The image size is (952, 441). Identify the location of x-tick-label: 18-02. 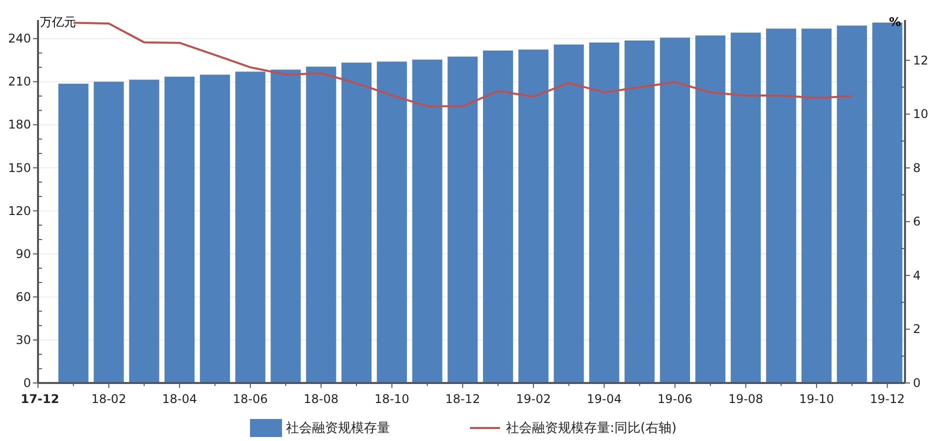
(108, 399).